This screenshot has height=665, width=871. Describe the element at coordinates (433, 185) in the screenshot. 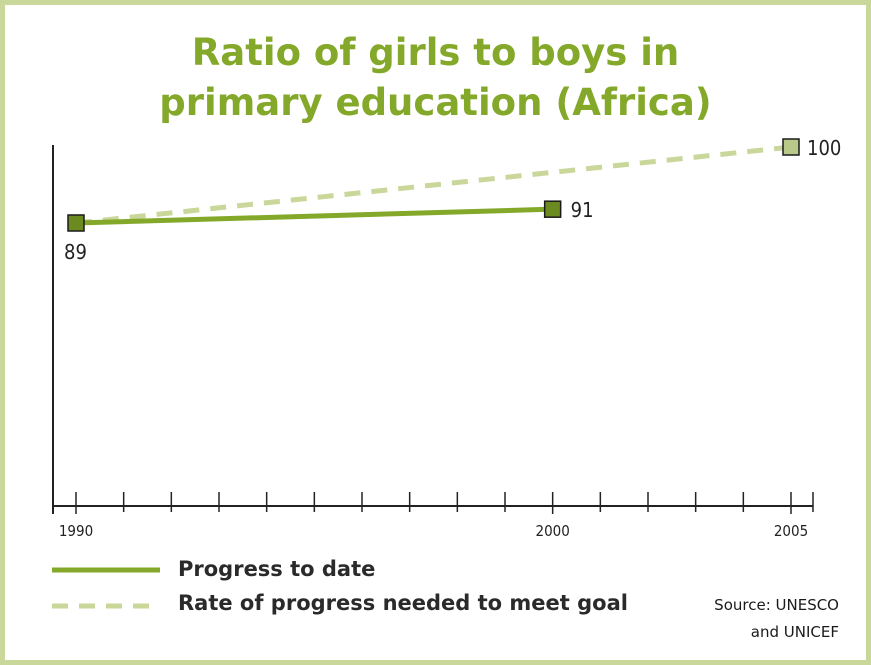

I see `series-line-goal` at that location.